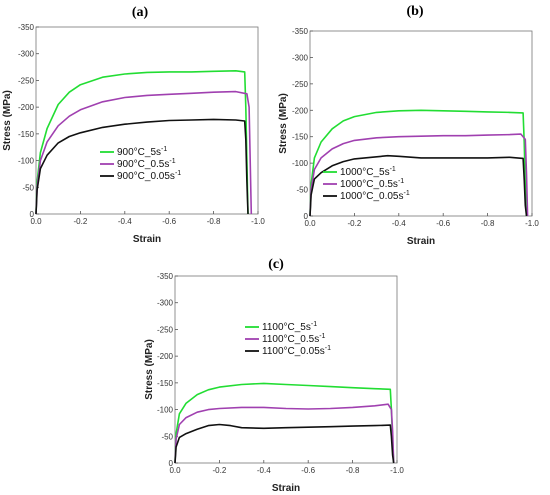 The image size is (550, 495). Describe the element at coordinates (276, 264) in the screenshot. I see `panel-label: (c)` at that location.